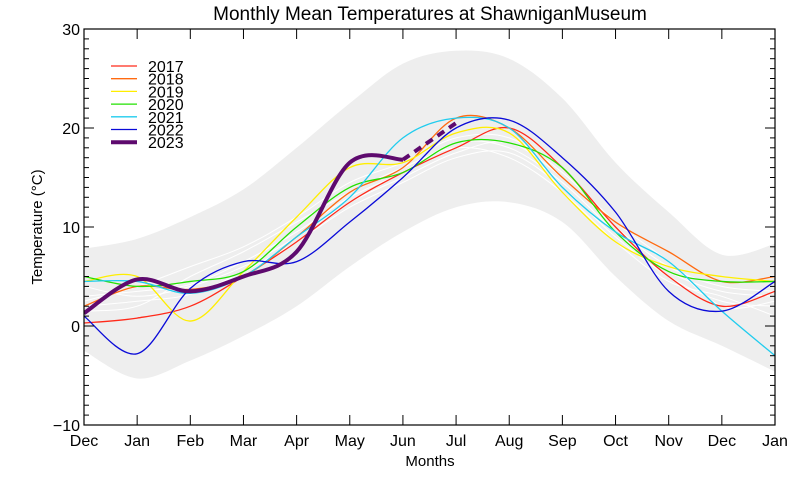 The image size is (800, 480). I want to click on x-tick-label: Sep, so click(562, 441).